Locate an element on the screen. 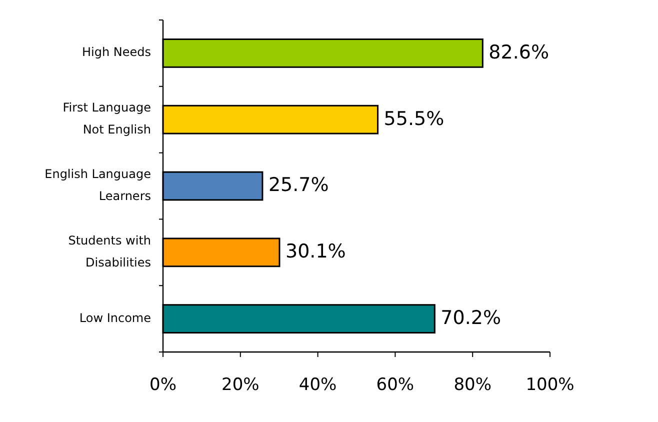 This screenshot has width=658, height=422. x-tick-label: 80% is located at coordinates (473, 385).